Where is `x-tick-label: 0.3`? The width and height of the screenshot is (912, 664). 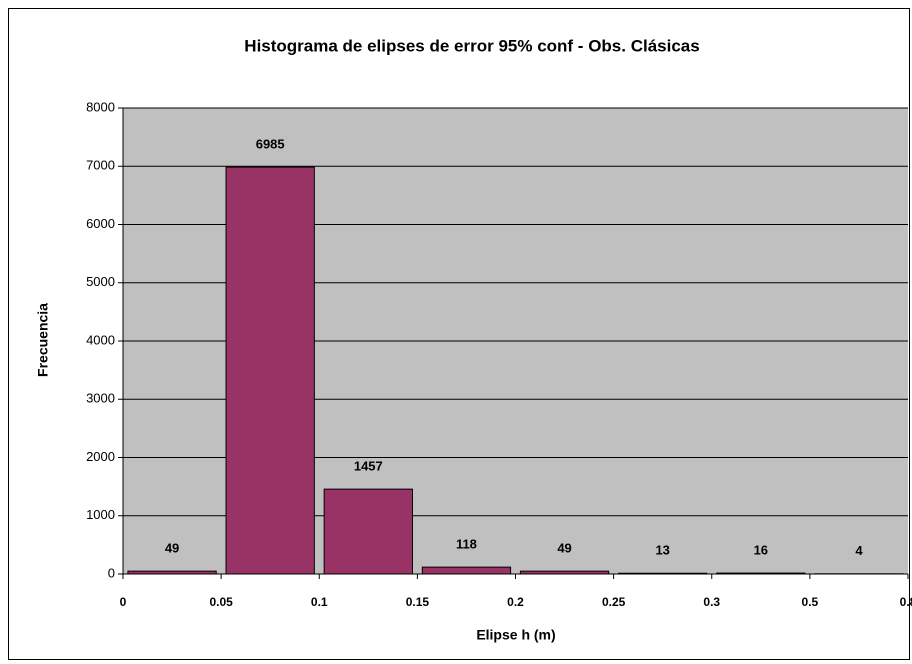 x-tick-label: 0.3 is located at coordinates (711, 602).